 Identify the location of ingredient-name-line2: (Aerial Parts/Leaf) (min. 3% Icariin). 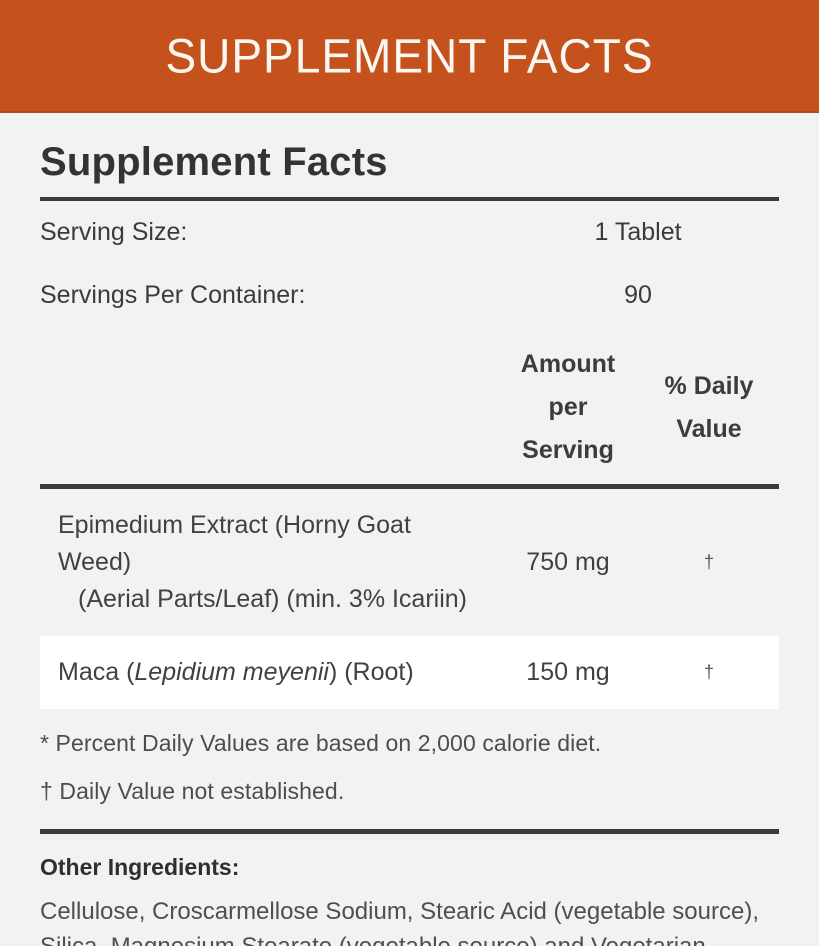
(273, 599).